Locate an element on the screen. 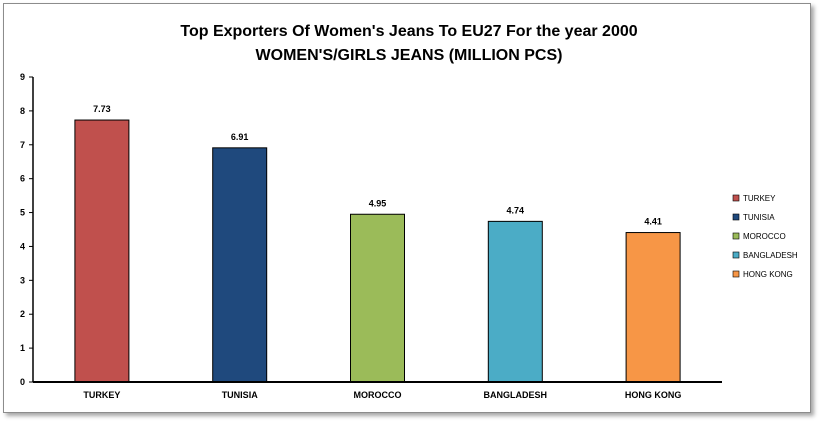 Image resolution: width=820 pixels, height=422 pixels. y-tick-label: 7 is located at coordinates (22, 145).